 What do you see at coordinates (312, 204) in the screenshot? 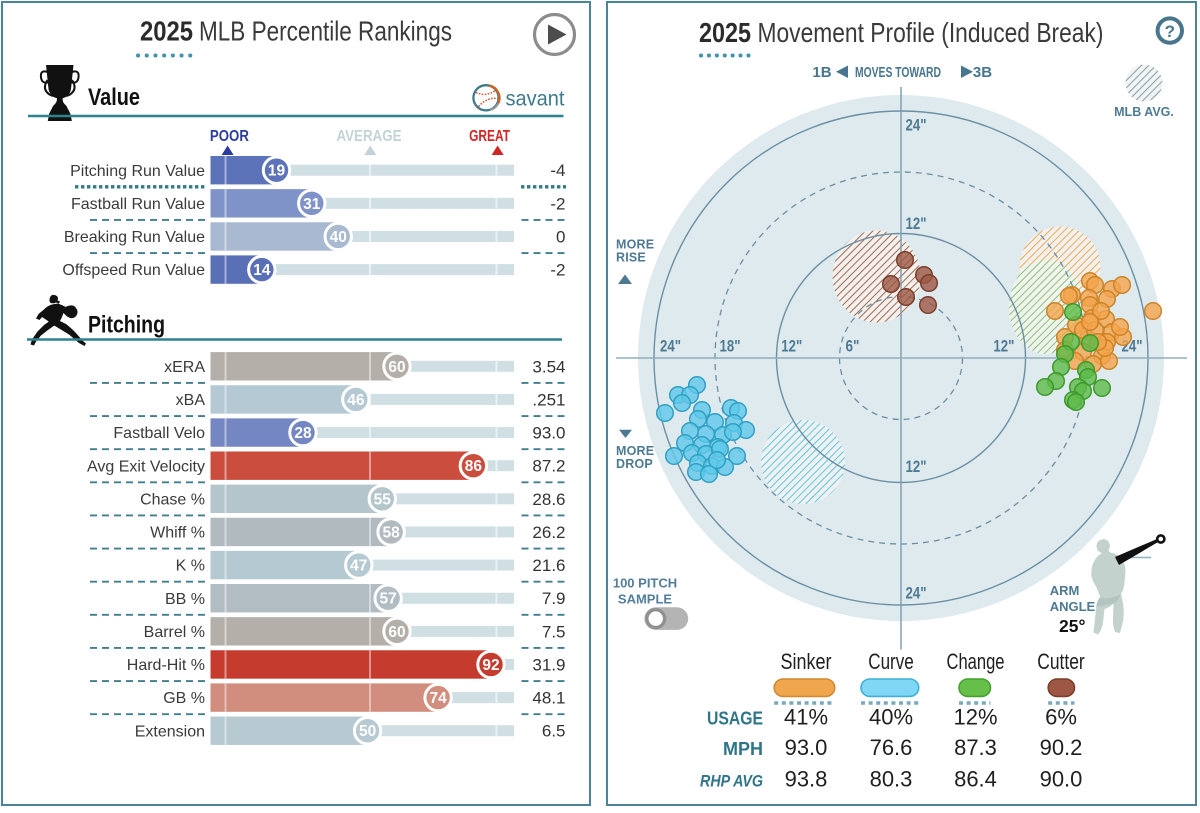
I see `svg-text: 31` at bounding box center [312, 204].